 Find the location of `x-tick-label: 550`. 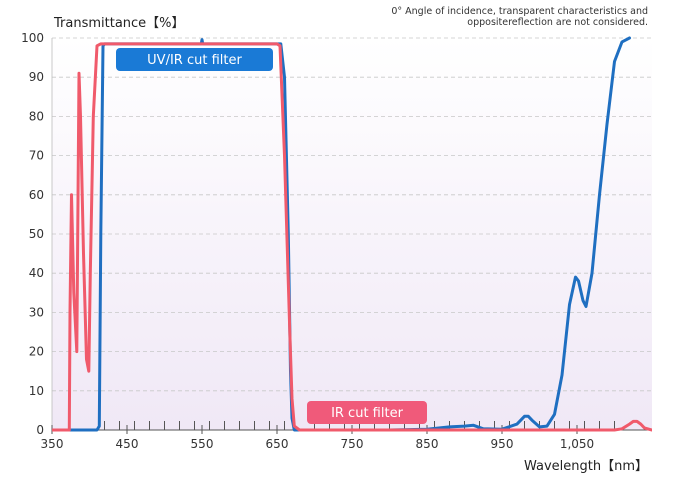

x-tick-label: 550 is located at coordinates (202, 444).